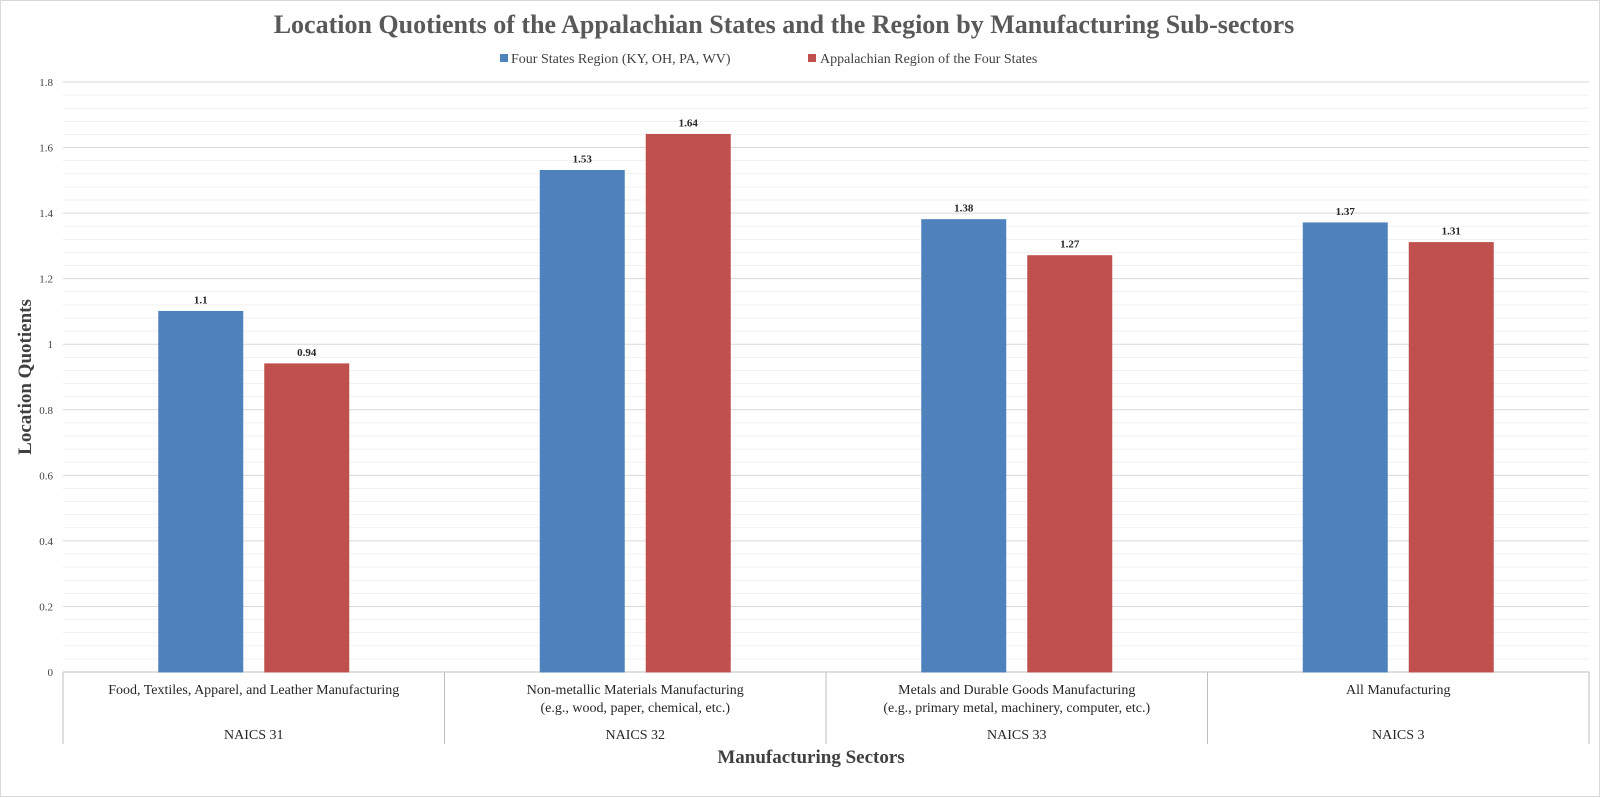  Describe the element at coordinates (25, 377) in the screenshot. I see `y-axis-title: Location Quotients` at that location.